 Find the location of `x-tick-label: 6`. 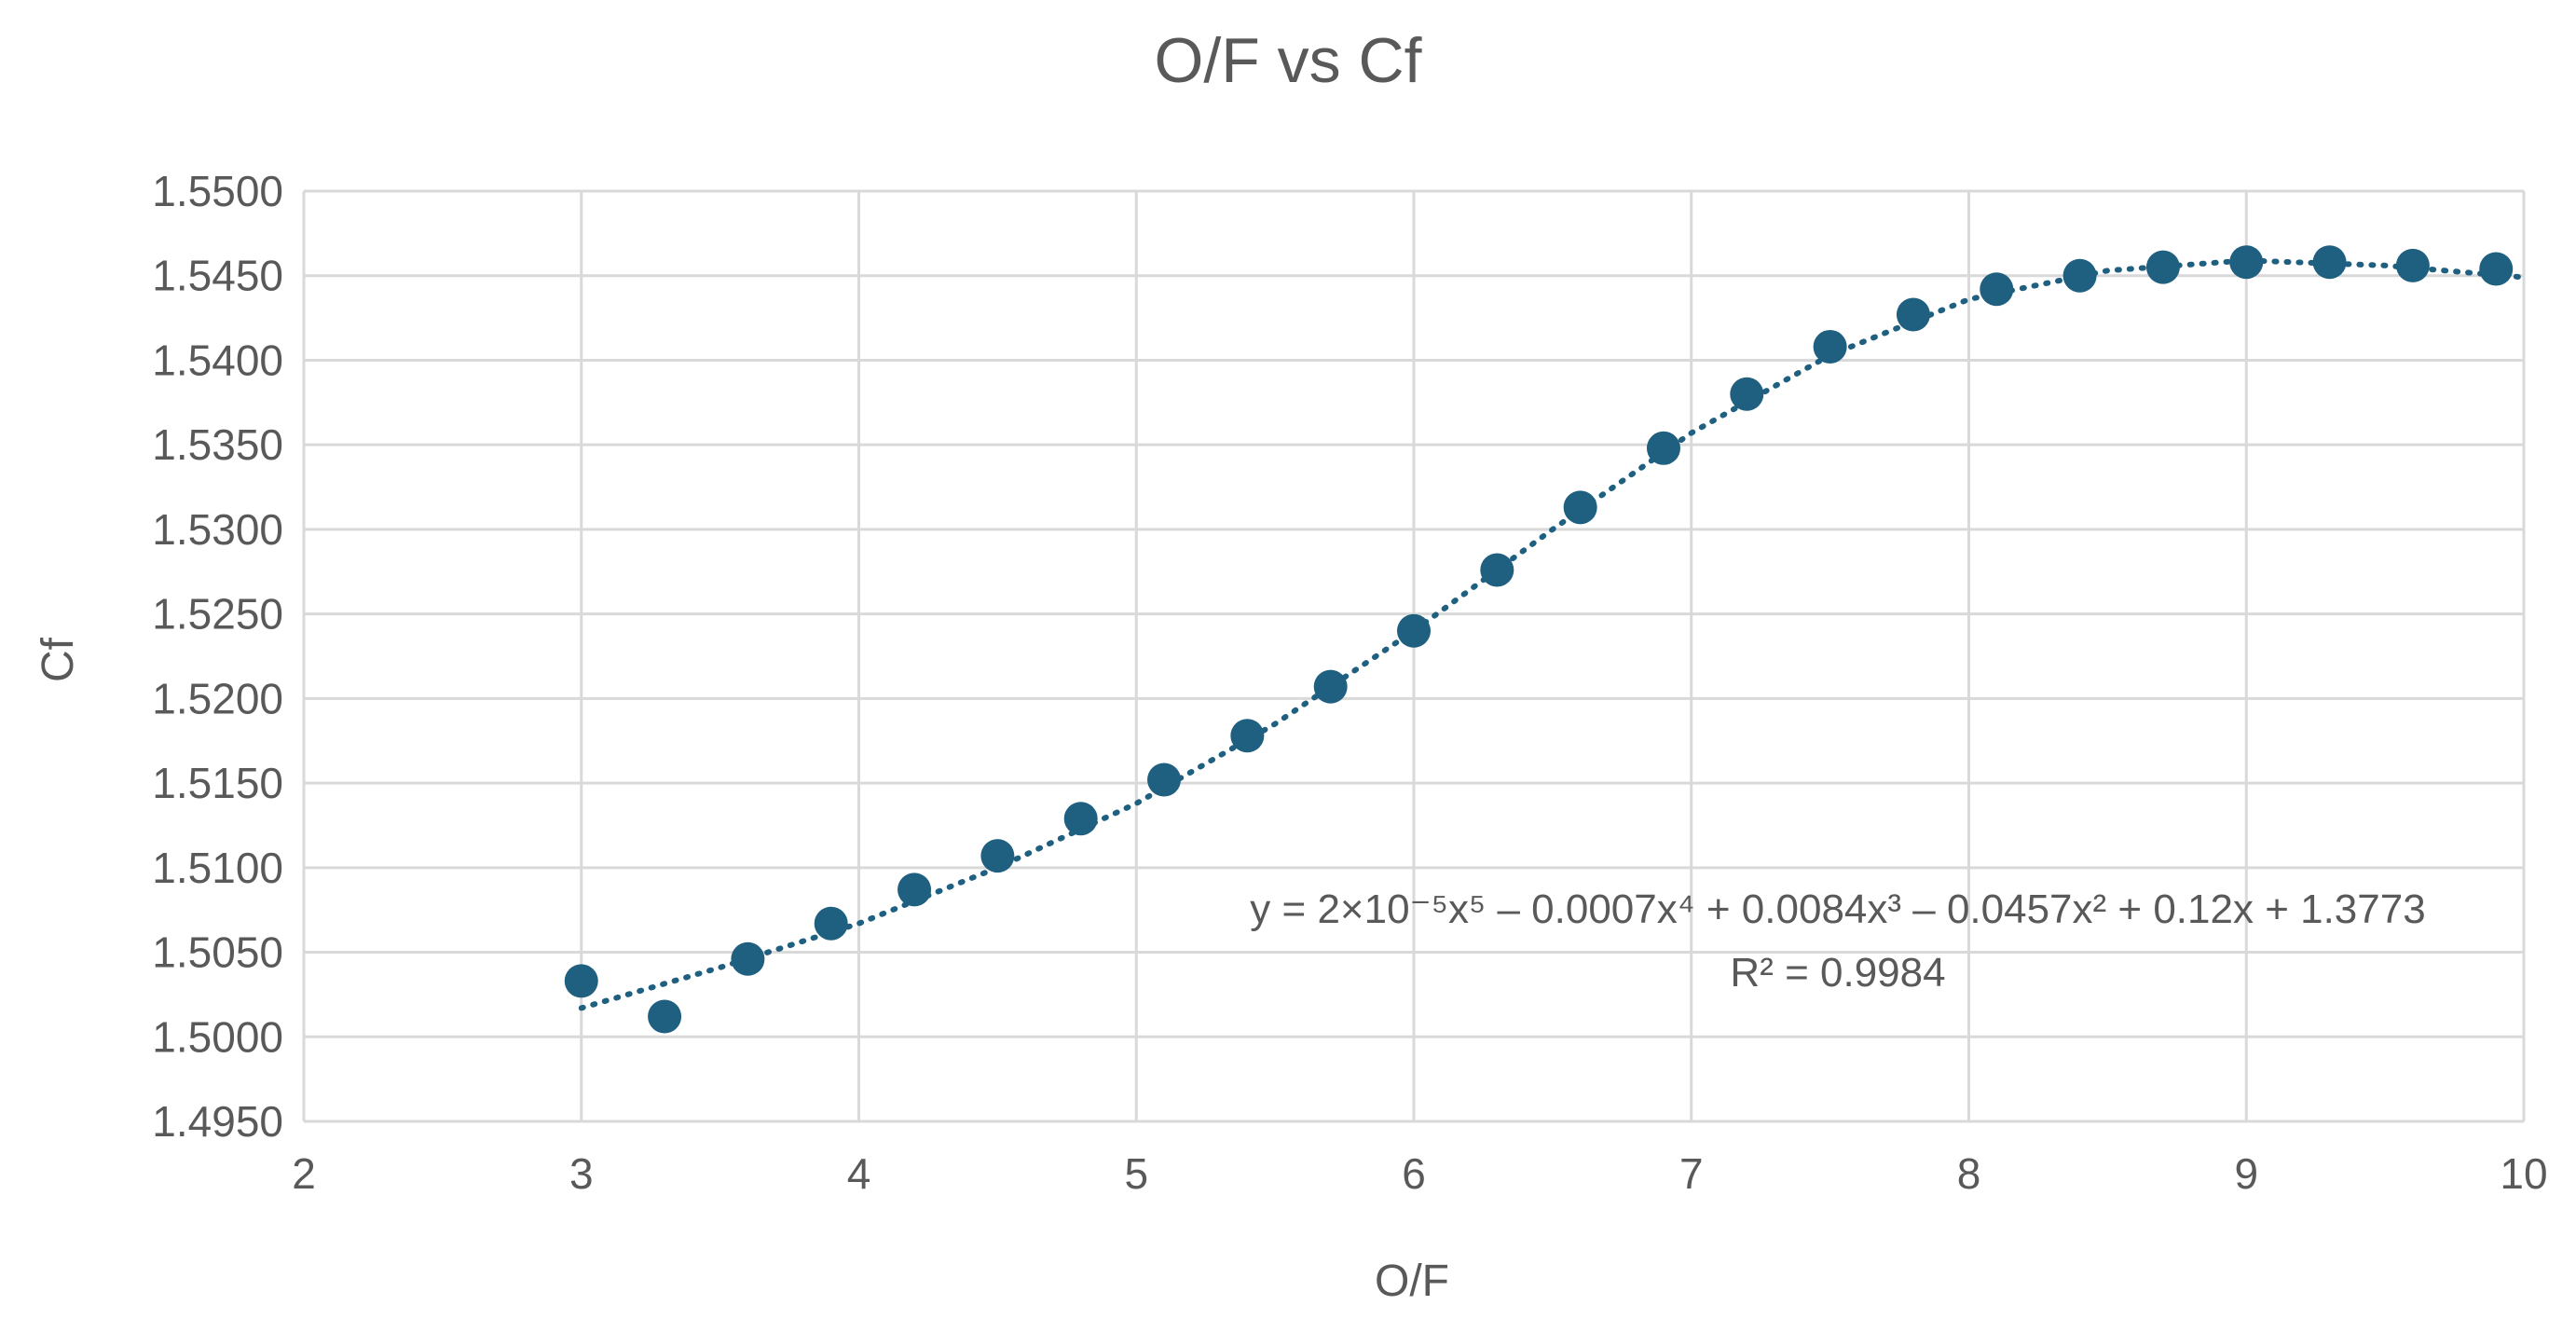

x-tick-label: 6 is located at coordinates (1414, 1173).